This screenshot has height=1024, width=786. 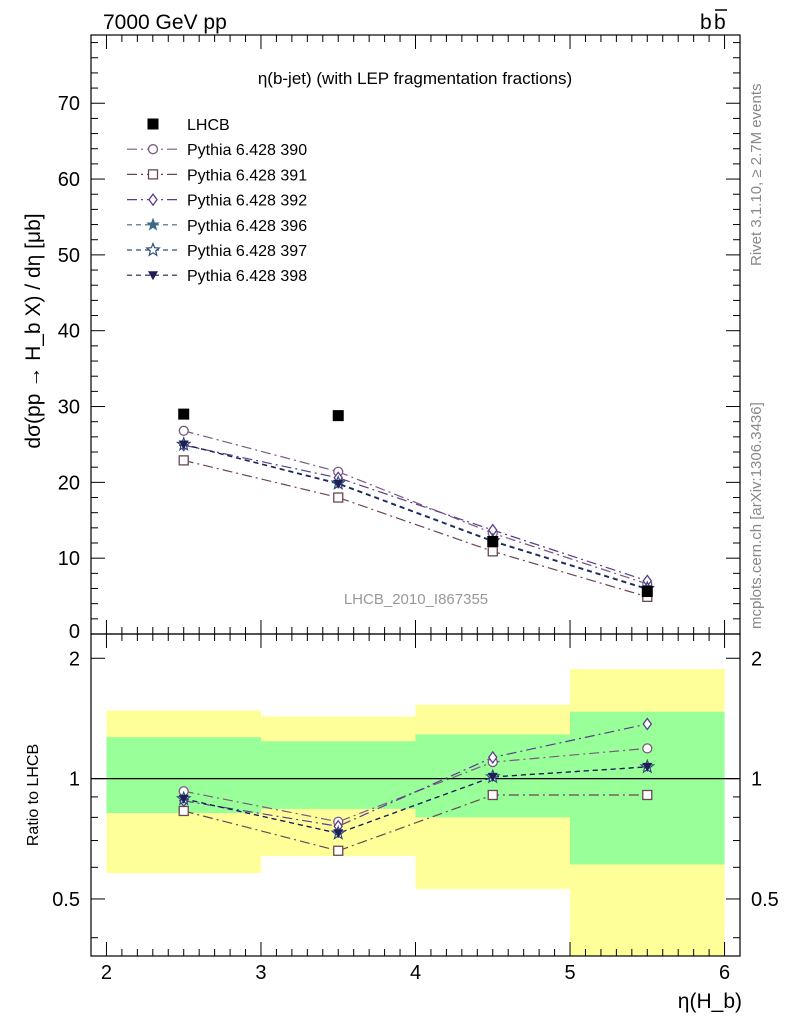 What do you see at coordinates (756, 175) in the screenshot?
I see `rivet-label: Rivet 3.1.10, ≥ 2.7M events` at bounding box center [756, 175].